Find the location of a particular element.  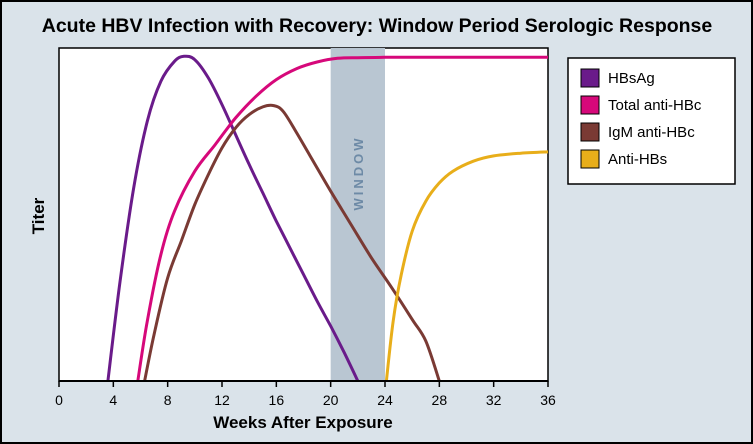

window-label: WINDOW is located at coordinates (358, 172).